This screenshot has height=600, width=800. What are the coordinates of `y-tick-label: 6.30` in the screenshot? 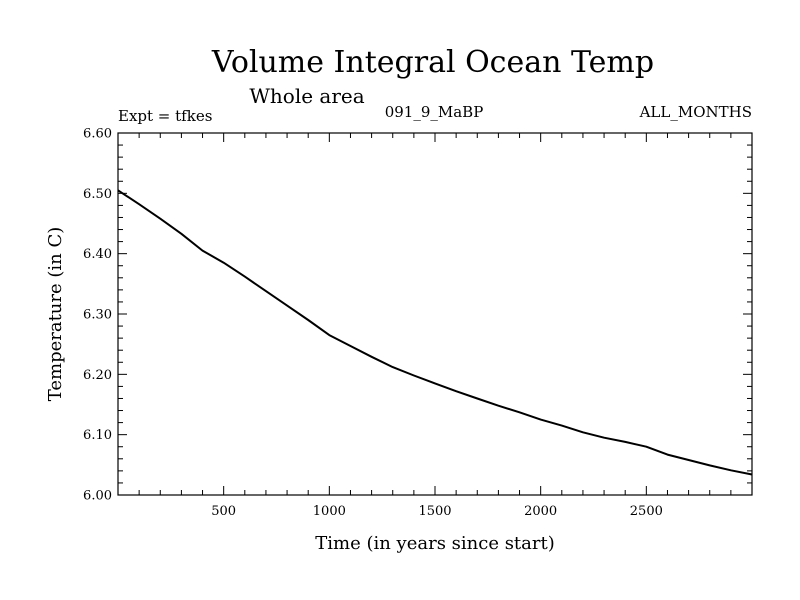 It's located at (97, 315).